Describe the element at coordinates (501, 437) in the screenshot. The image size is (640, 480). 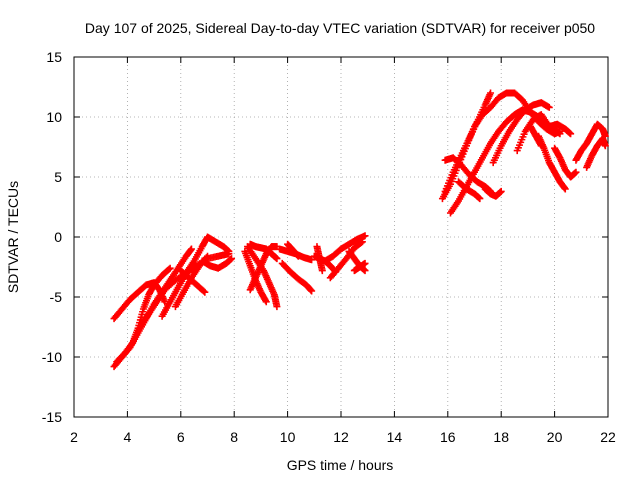
I see `x-tick-label: 18` at that location.